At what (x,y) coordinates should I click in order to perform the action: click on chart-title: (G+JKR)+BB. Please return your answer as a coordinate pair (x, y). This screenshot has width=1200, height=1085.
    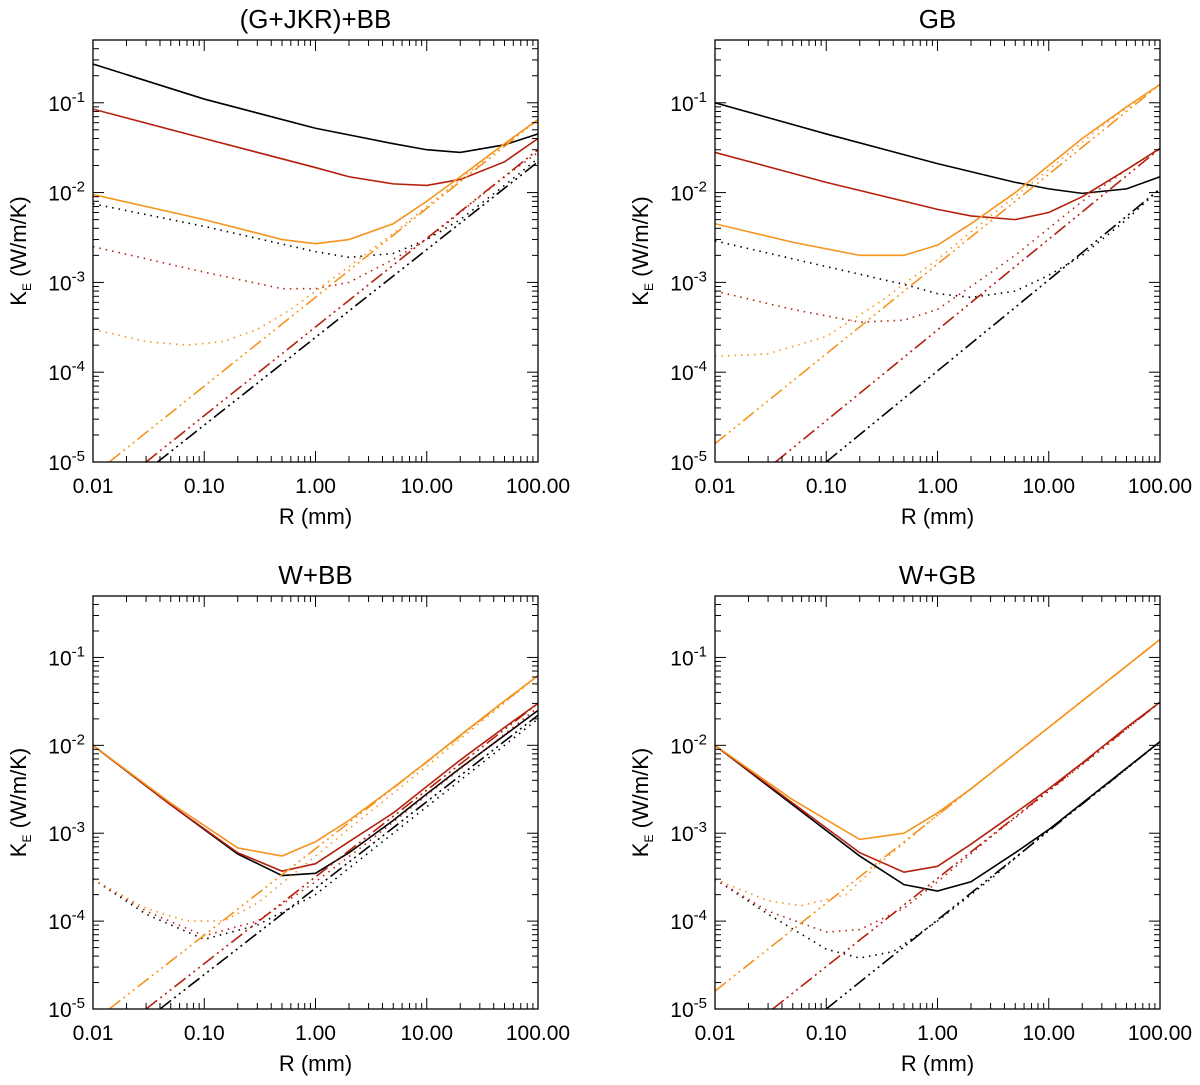
    Looking at the image, I should click on (316, 19).